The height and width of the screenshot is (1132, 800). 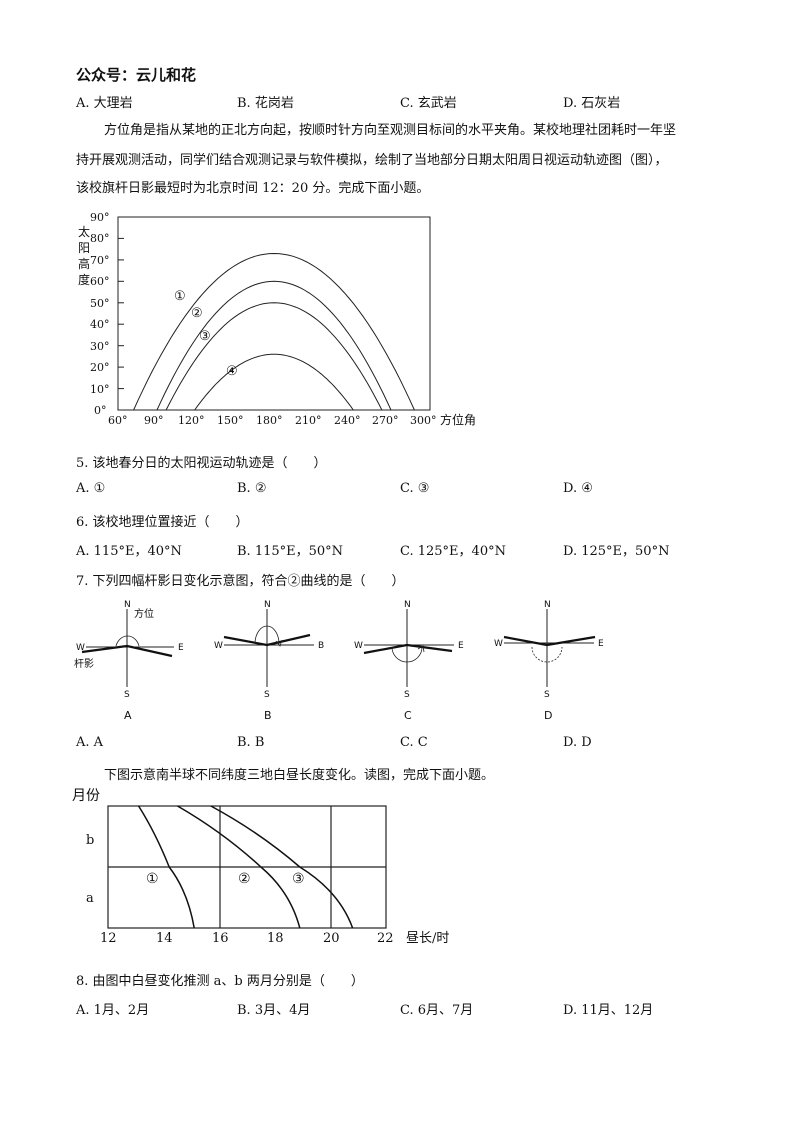 What do you see at coordinates (253, 188) in the screenshot?
I see `intro-paragraph-line-3: 该校旗杆日影最短时为北京时间 12：20 分。完成下面小题。` at bounding box center [253, 188].